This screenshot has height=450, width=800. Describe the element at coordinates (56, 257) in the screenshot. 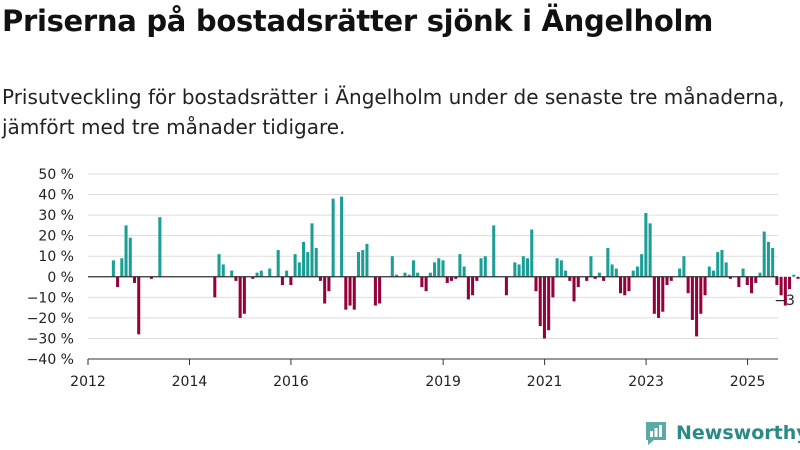

I see `y-tick-label: 10 %` at that location.